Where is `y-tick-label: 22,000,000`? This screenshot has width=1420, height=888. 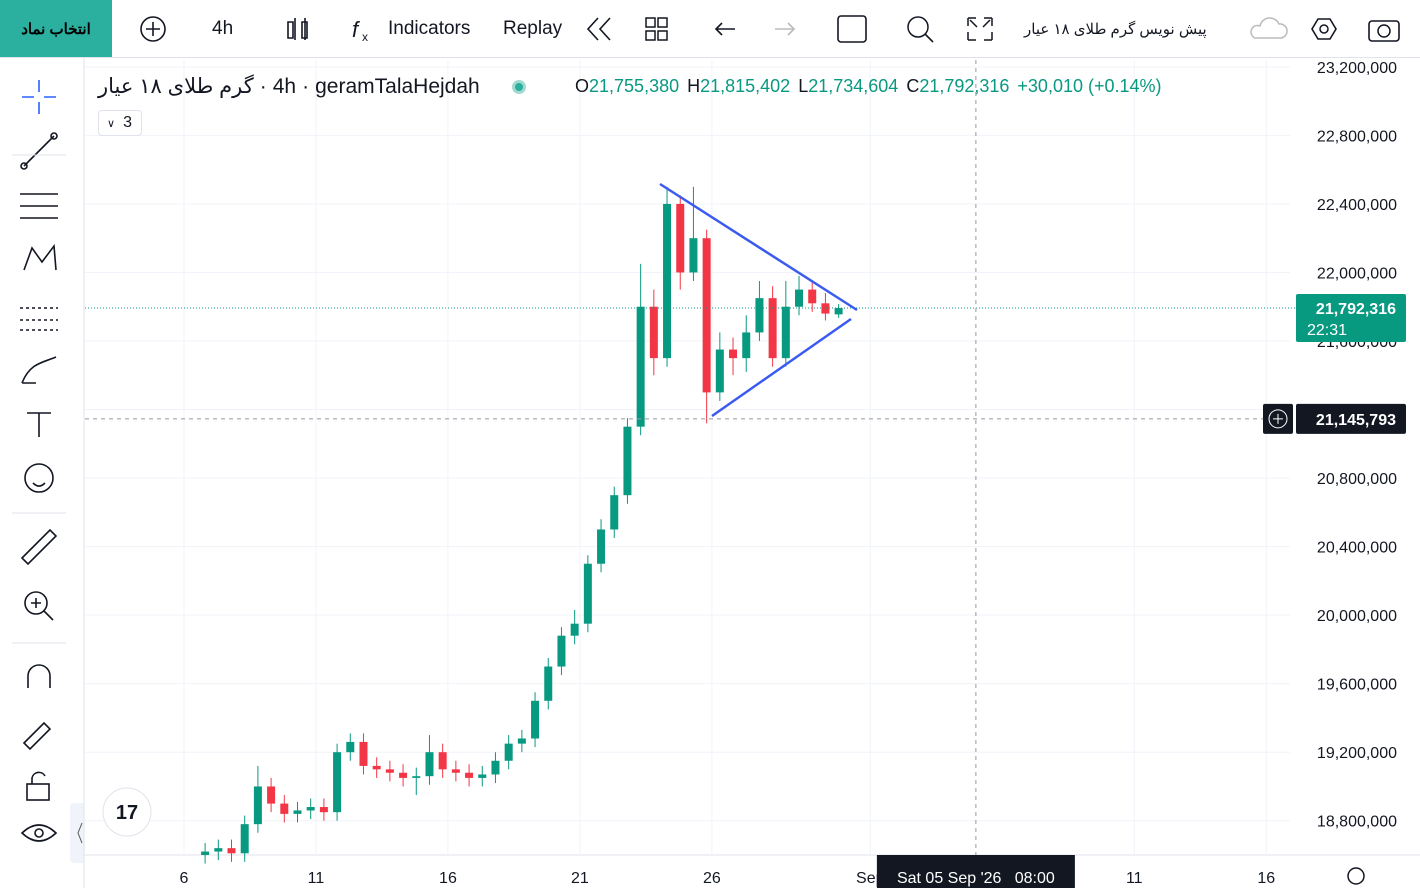 y-tick-label: 22,000,000 is located at coordinates (1357, 273).